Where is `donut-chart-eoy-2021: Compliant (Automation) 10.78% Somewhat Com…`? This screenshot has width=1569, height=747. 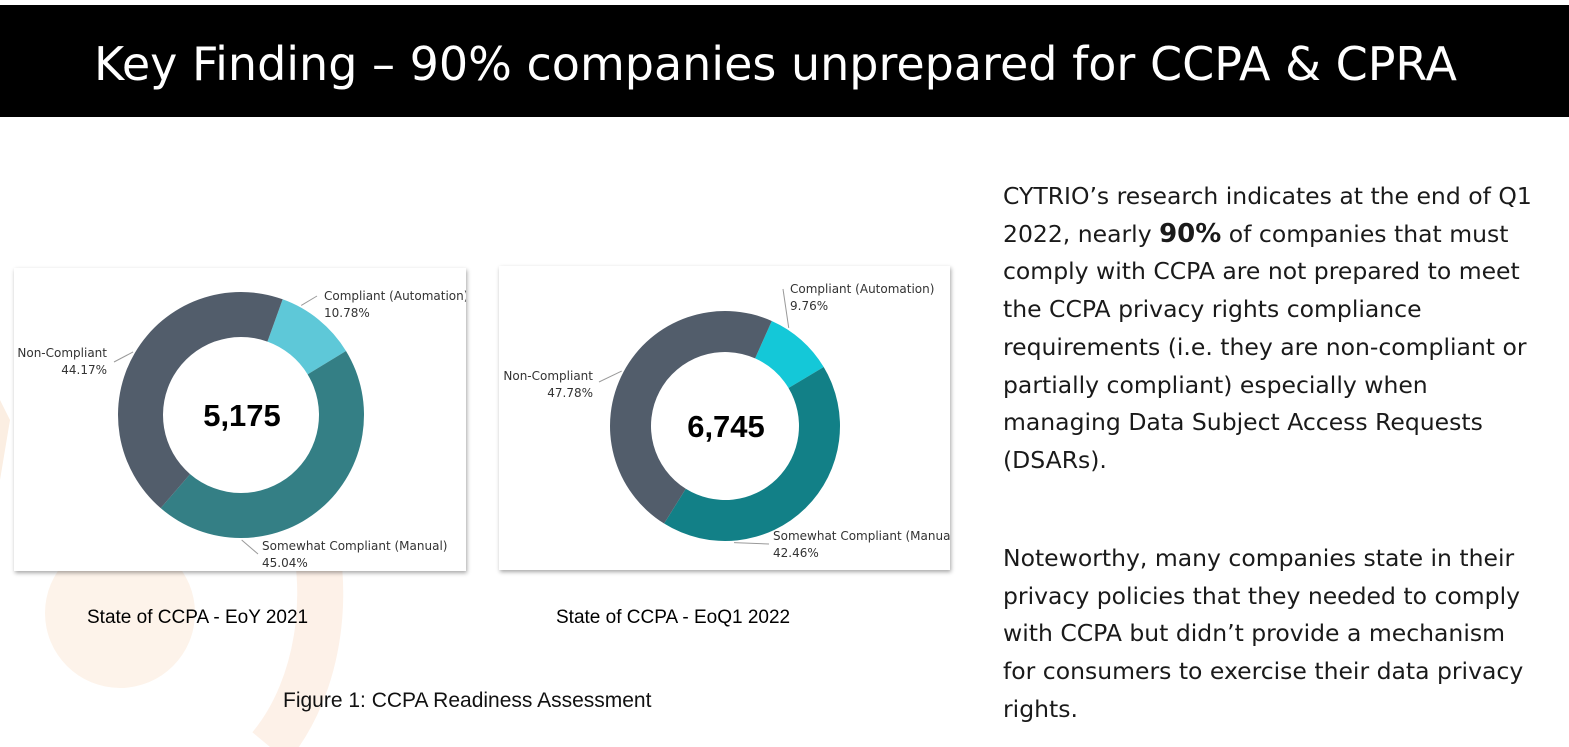
donut-chart-eoy-2021: Compliant (Automation) 10.78% Somewhat Com… is located at coordinates (241, 429).